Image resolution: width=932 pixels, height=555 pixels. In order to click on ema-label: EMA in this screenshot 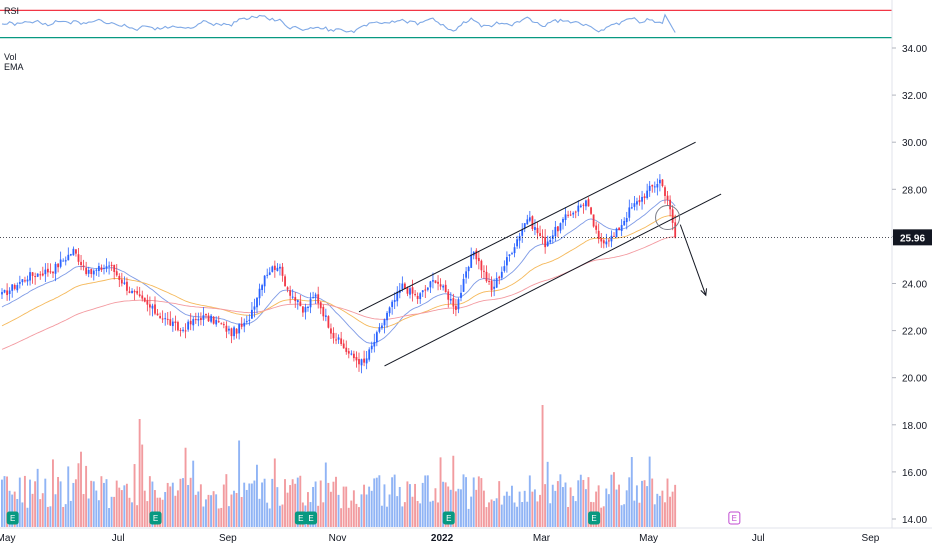, I will do `click(14, 67)`.